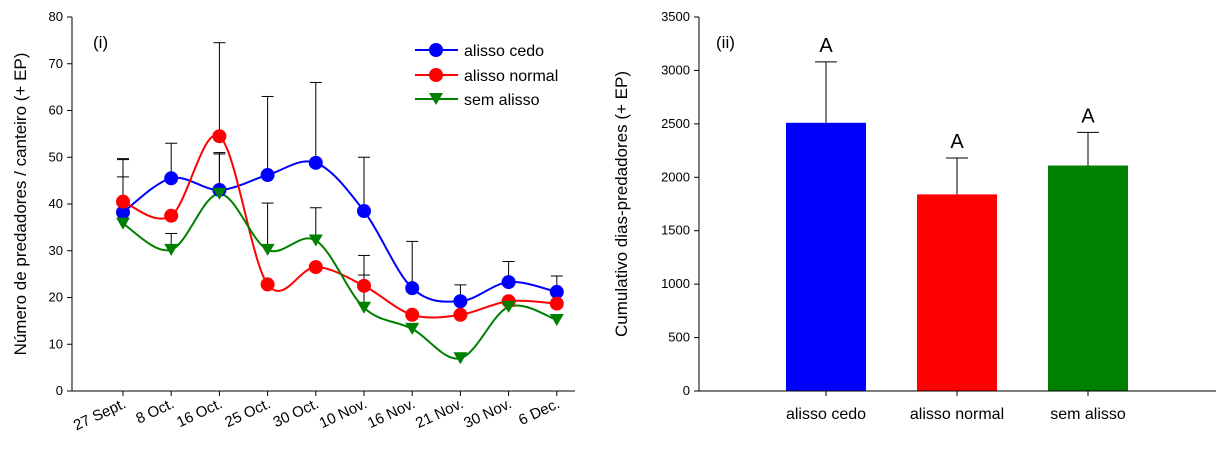  I want to click on error-bars-layer, so click(957, 128).